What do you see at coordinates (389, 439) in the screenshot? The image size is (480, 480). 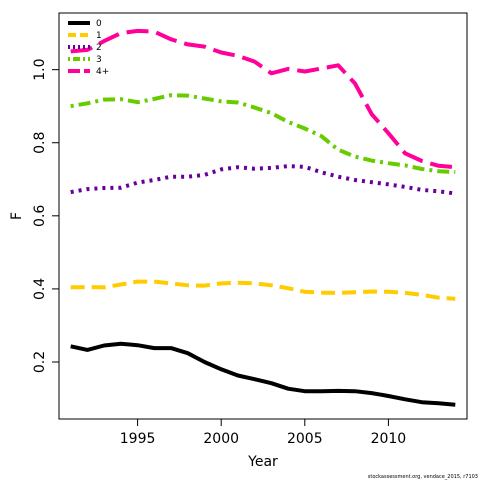 I see `x-tick-label: 2010` at bounding box center [389, 439].